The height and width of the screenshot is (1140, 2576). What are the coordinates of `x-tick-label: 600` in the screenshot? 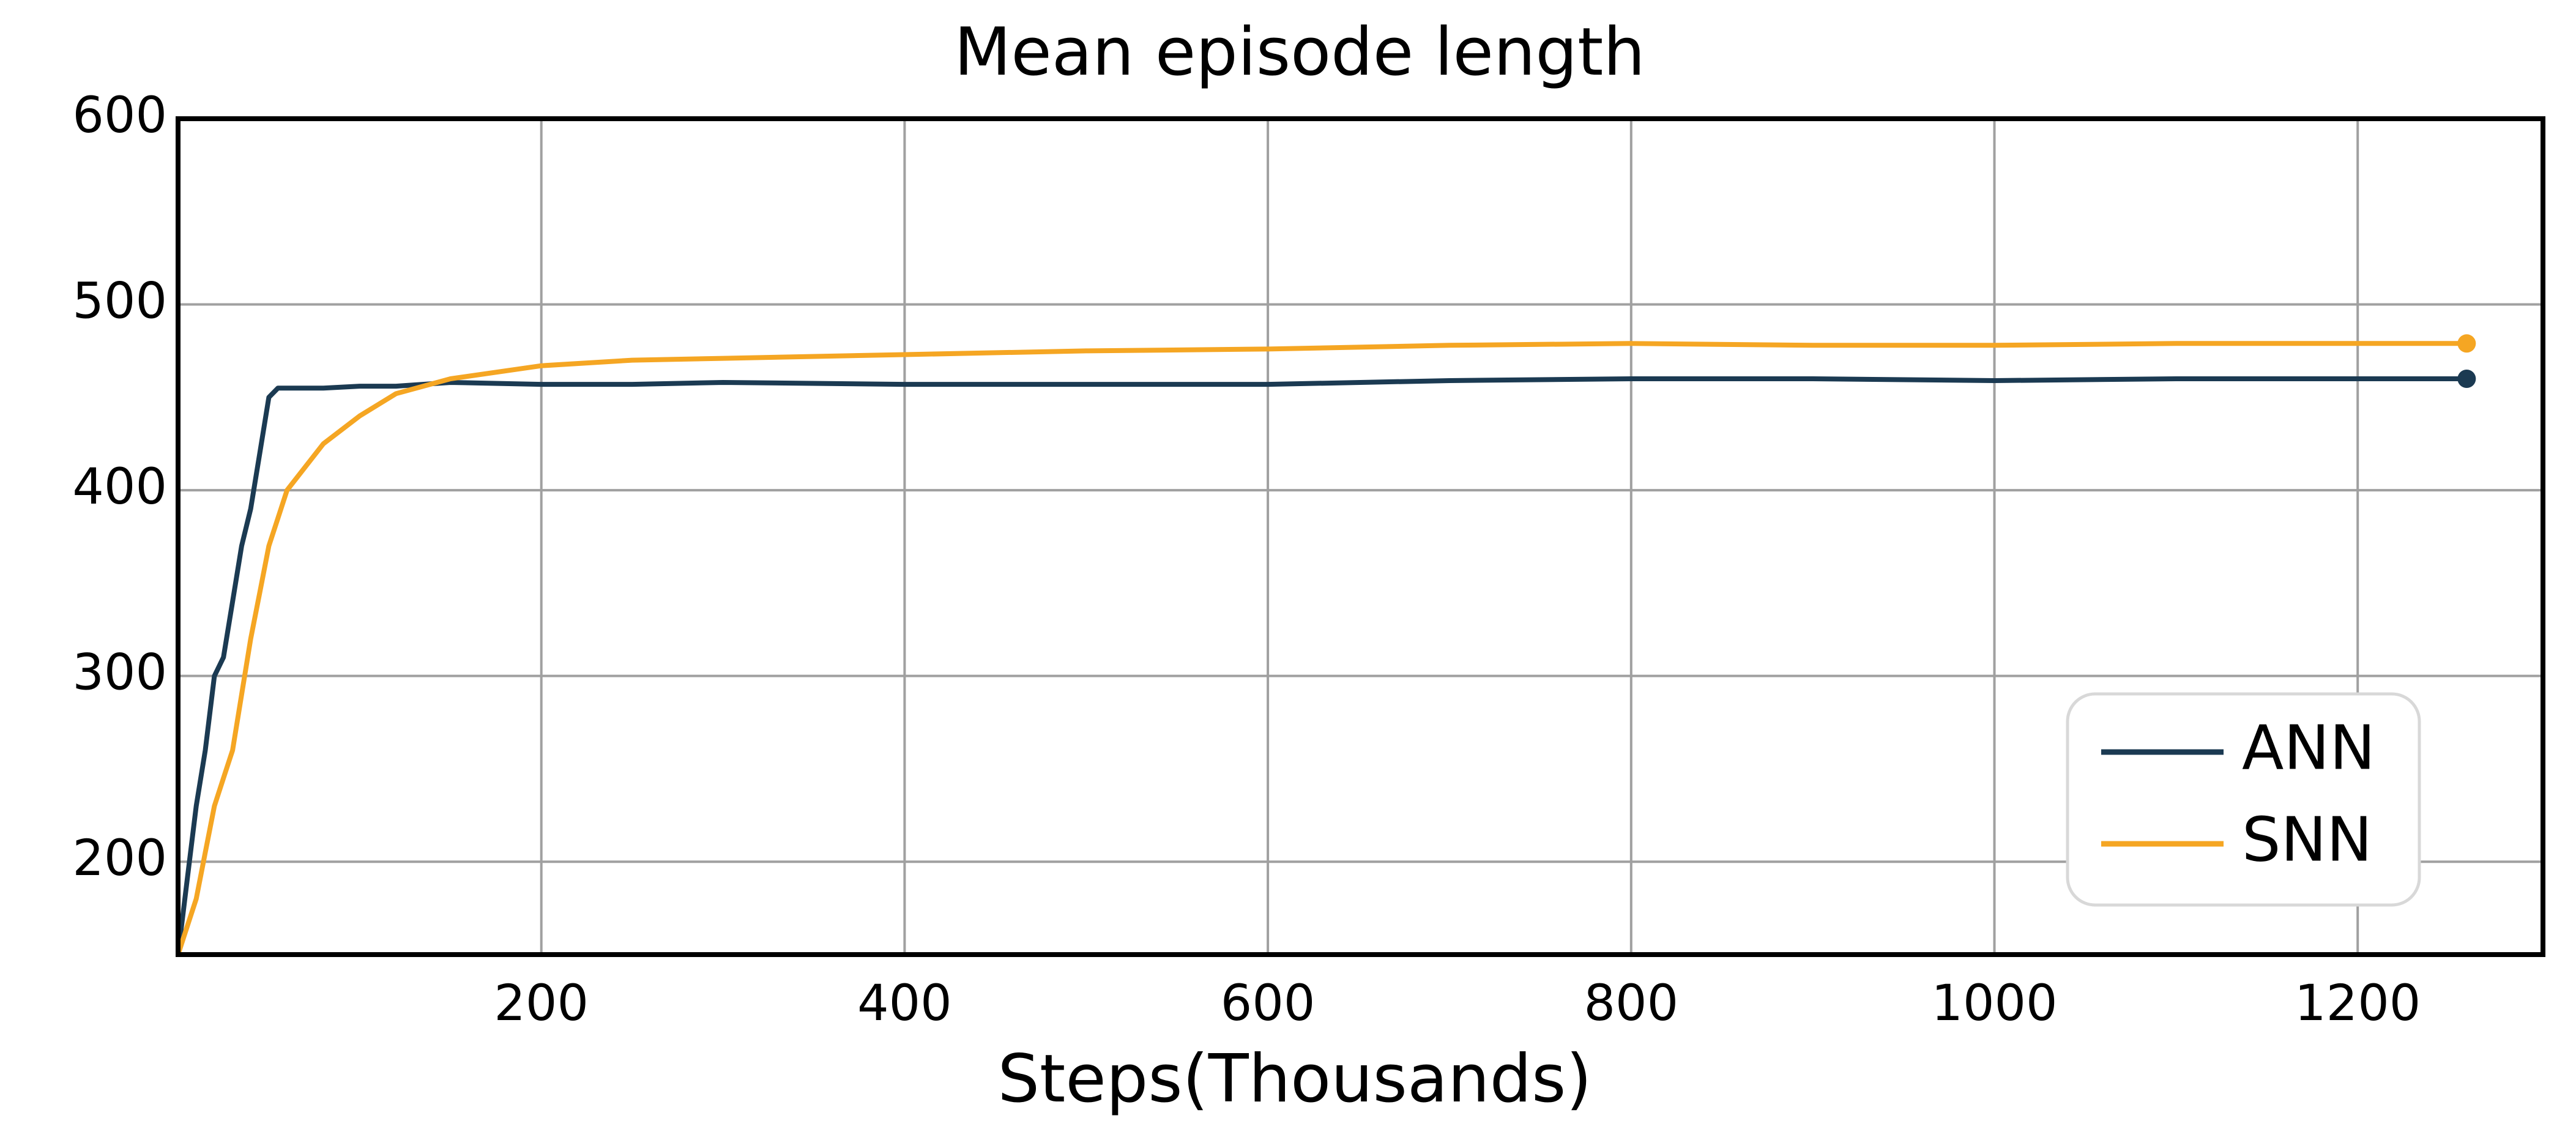 It's located at (1269, 1004).